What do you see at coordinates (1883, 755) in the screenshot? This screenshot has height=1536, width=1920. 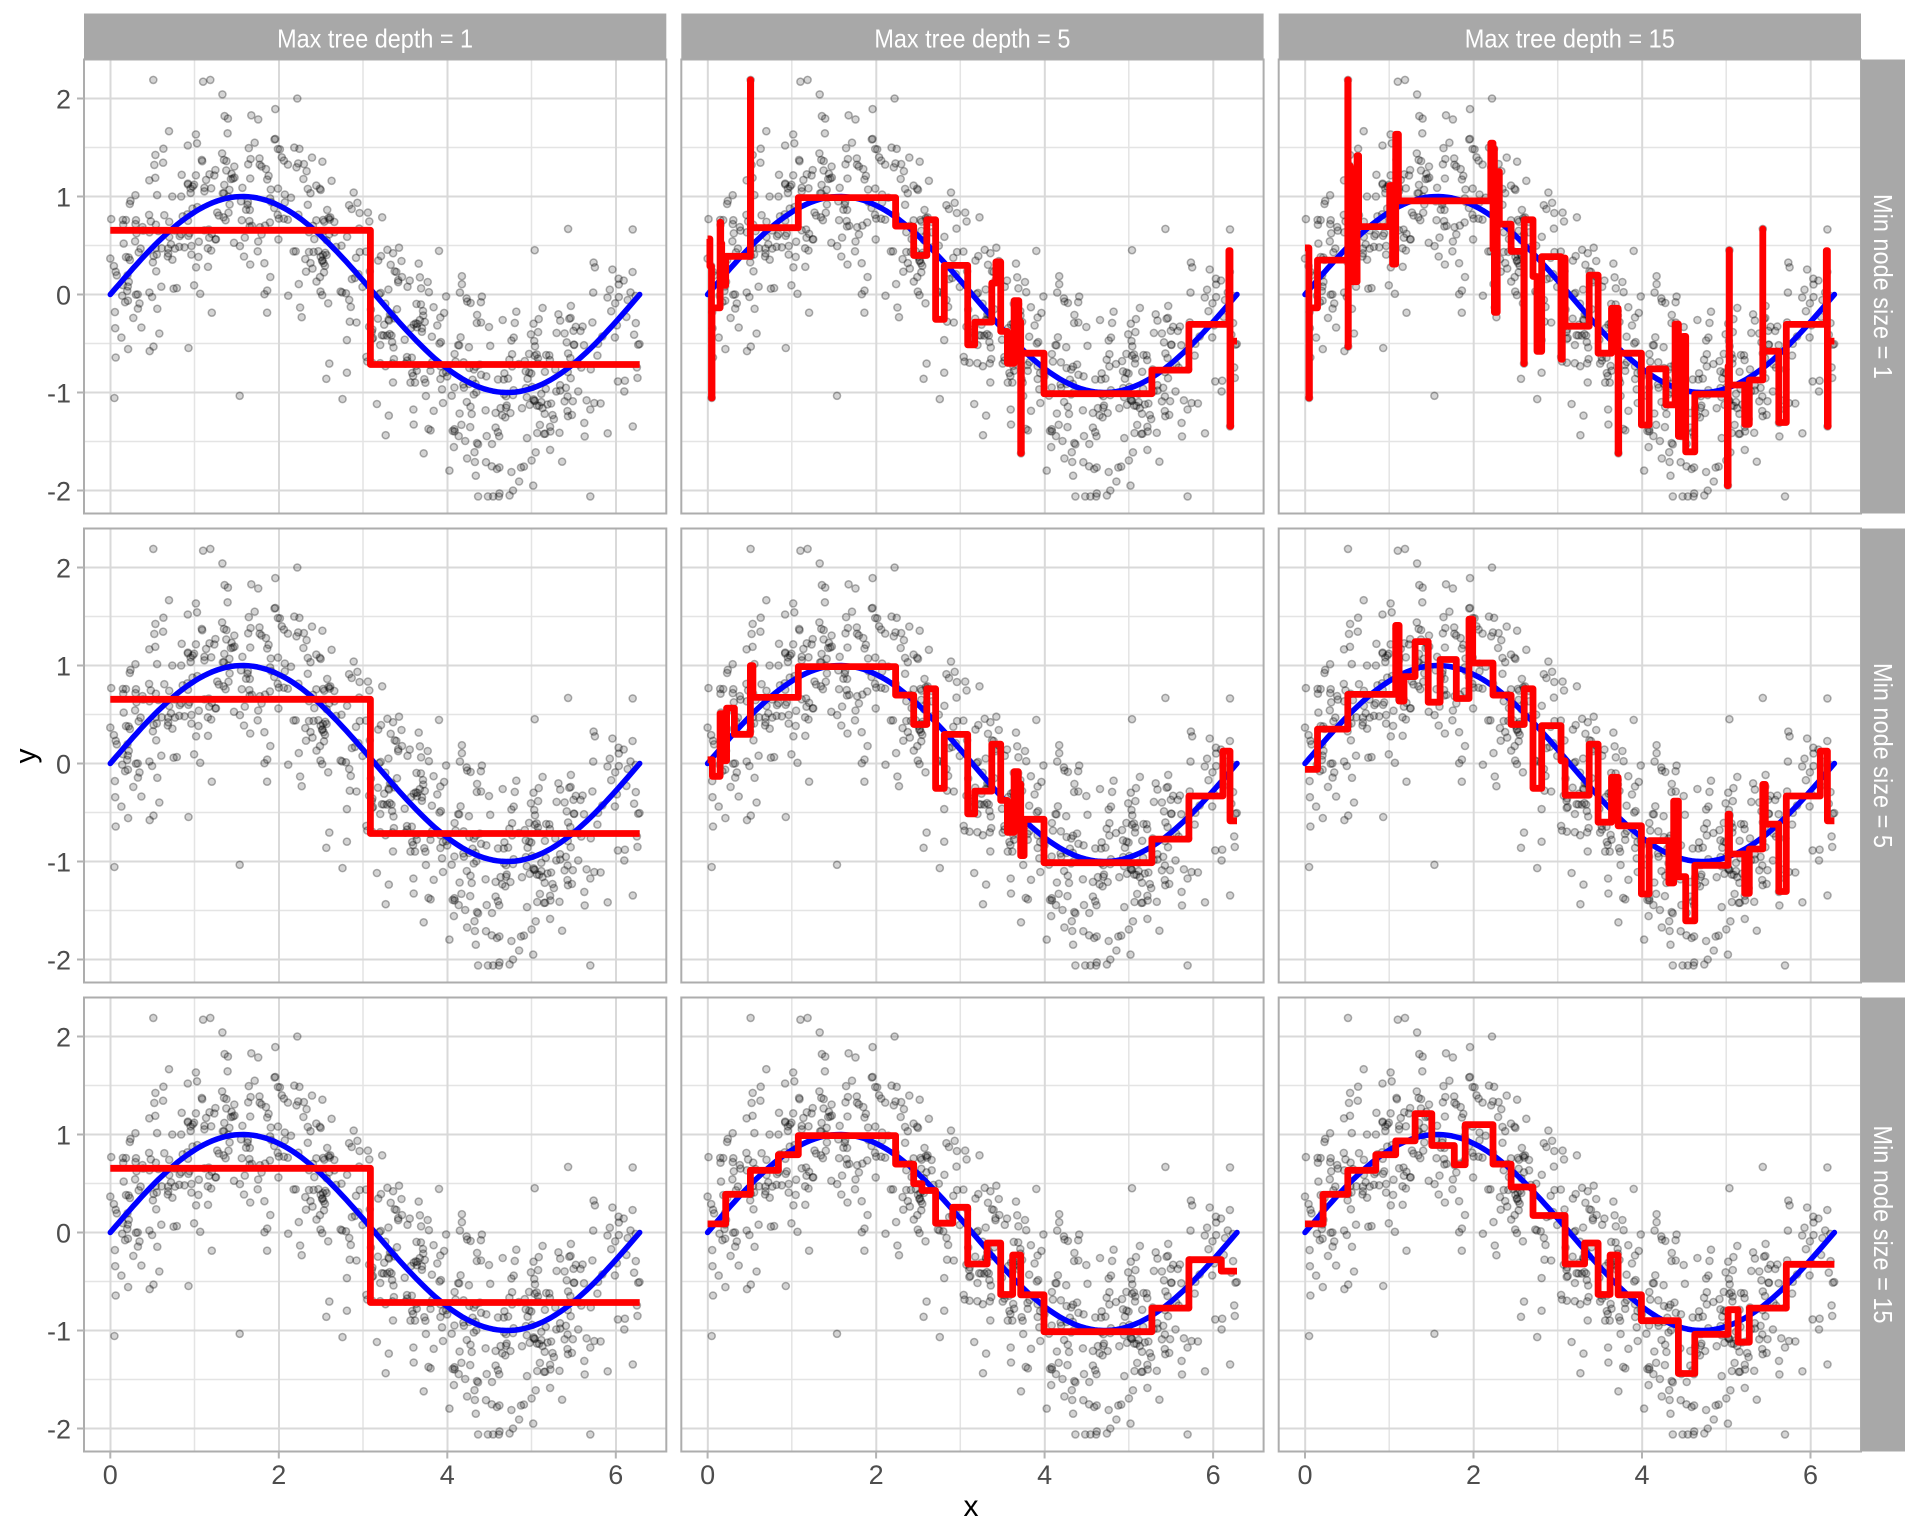 I see `svg-text: Min node size = 5` at bounding box center [1883, 755].